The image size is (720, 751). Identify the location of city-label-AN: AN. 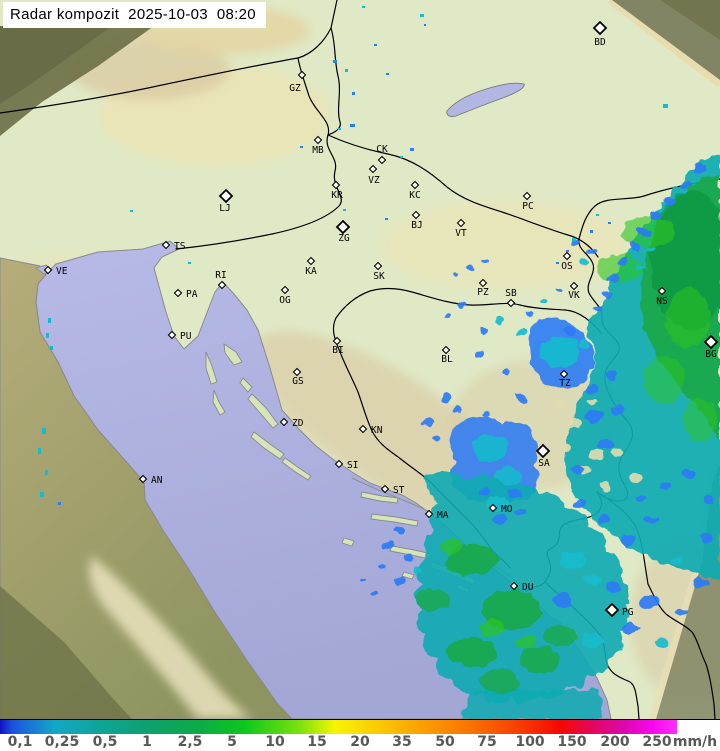
(157, 480).